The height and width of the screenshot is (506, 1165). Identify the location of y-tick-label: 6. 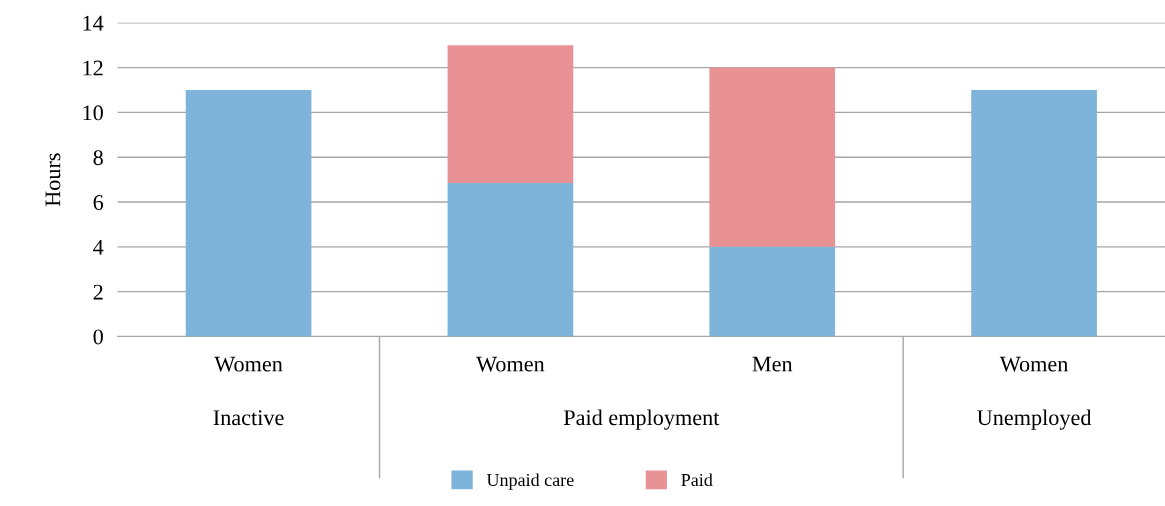
(98, 202).